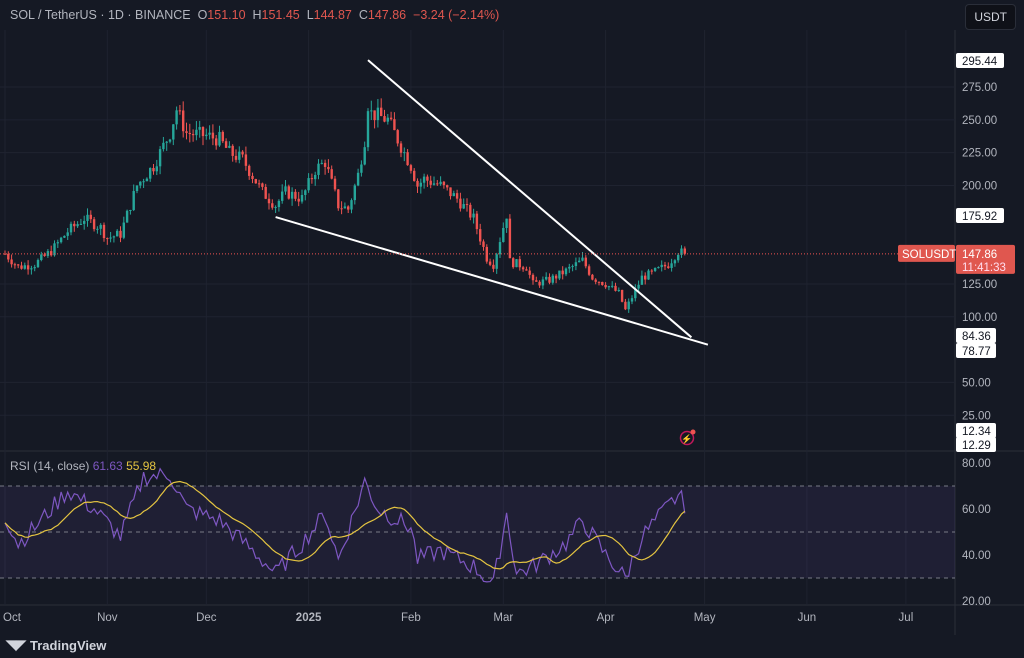 This screenshot has width=1024, height=658. Describe the element at coordinates (280, 15) in the screenshot. I see `high-value: 151.45` at that location.